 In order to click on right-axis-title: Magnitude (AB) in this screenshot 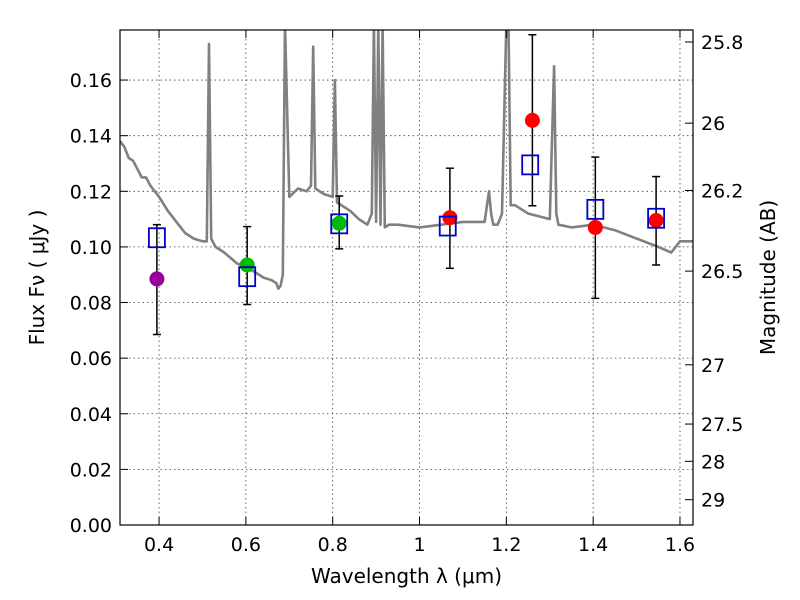, I will do `click(768, 277)`.